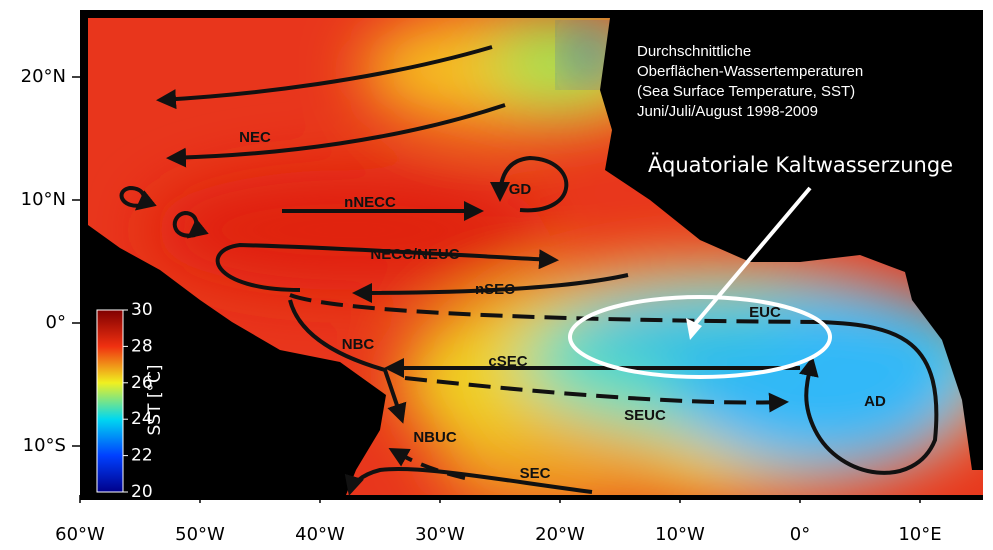 The image size is (993, 550). Describe the element at coordinates (320, 534) in the screenshot. I see `x-tick-label: 40°W` at that location.